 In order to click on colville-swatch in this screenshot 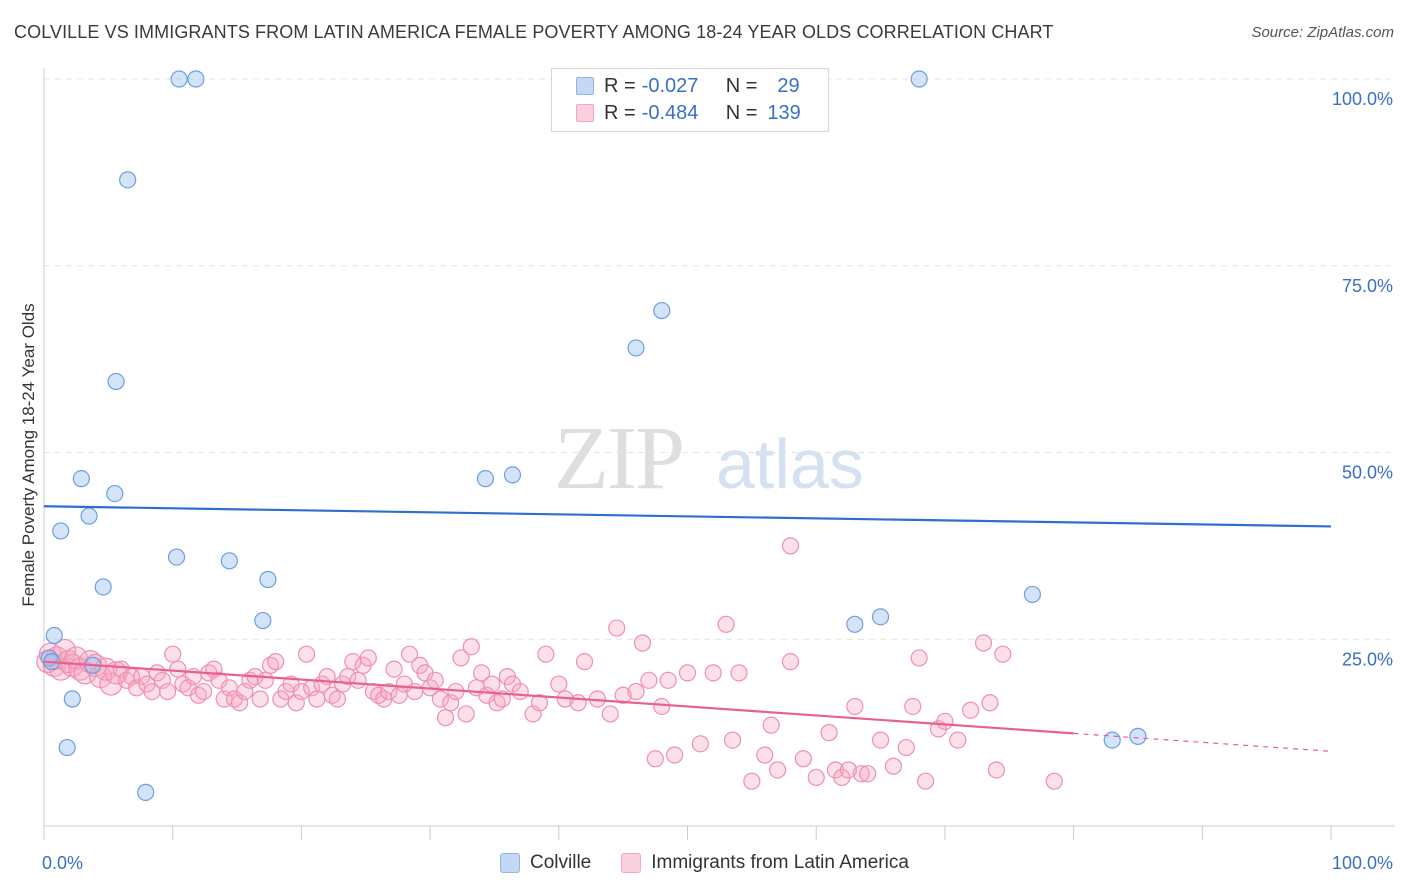, I will do `click(510, 863)`.